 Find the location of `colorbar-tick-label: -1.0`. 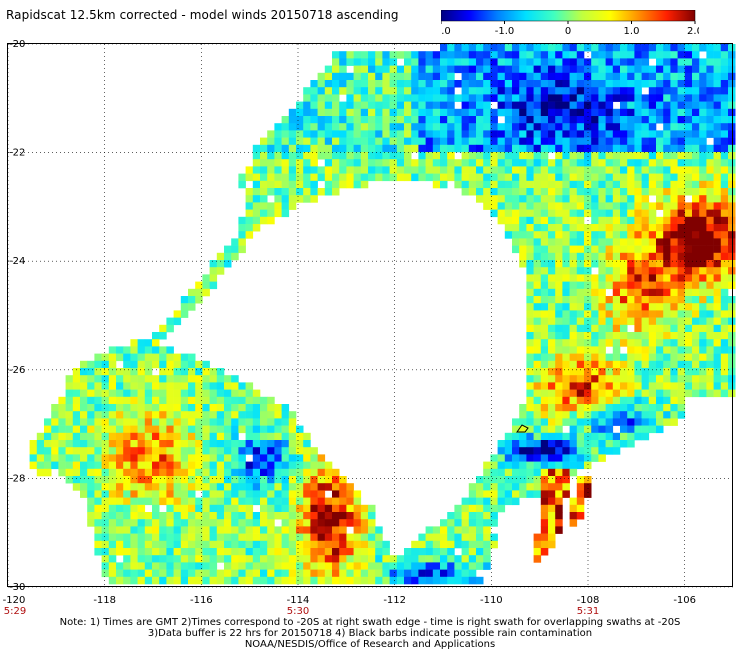

colorbar-tick-label: -1.0 is located at coordinates (505, 31).